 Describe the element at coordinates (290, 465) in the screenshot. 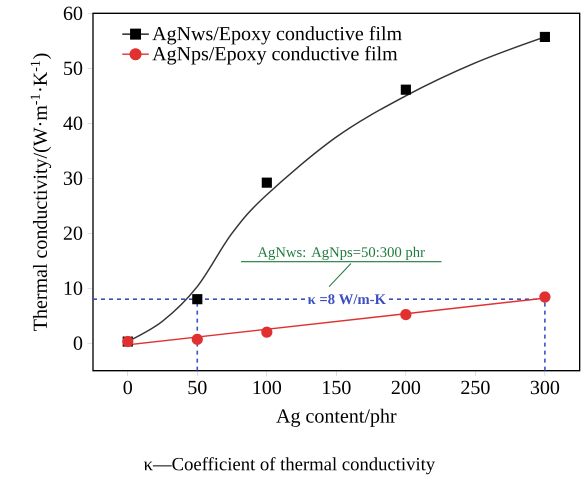

I see `text: κ—Coefficient of thermal conductivity` at that location.